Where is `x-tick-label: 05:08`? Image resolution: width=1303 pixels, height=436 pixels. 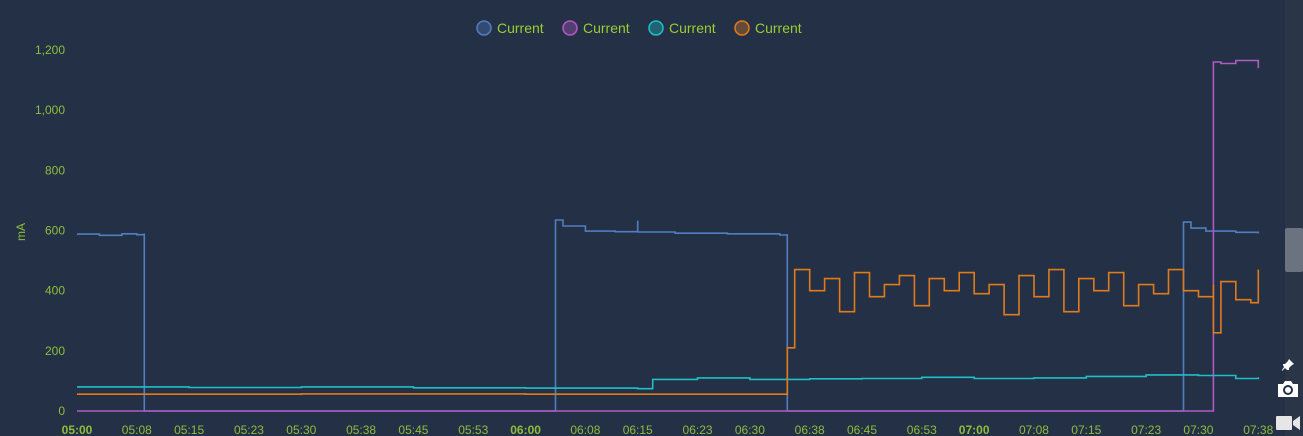
x-tick-label: 05:08 is located at coordinates (137, 429).